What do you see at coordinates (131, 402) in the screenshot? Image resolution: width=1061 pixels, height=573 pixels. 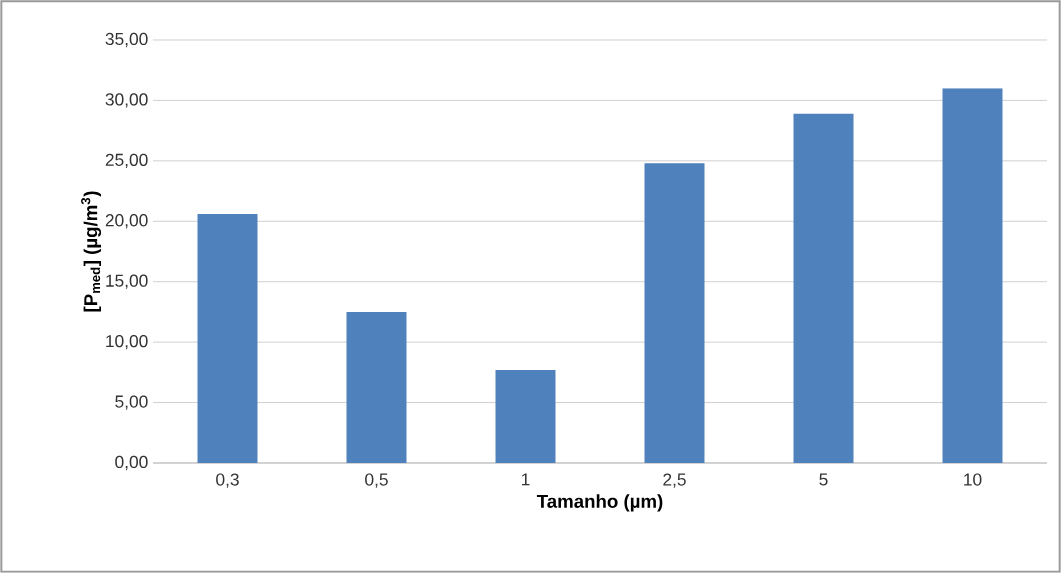 I see `y-tick-label: 5,00` at bounding box center [131, 402].